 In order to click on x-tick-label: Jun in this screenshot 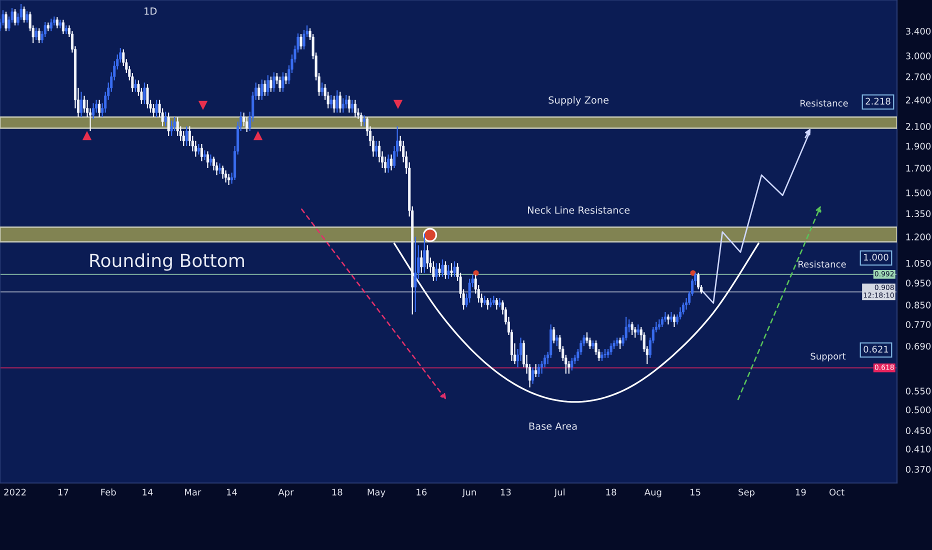, I will do `click(469, 493)`.